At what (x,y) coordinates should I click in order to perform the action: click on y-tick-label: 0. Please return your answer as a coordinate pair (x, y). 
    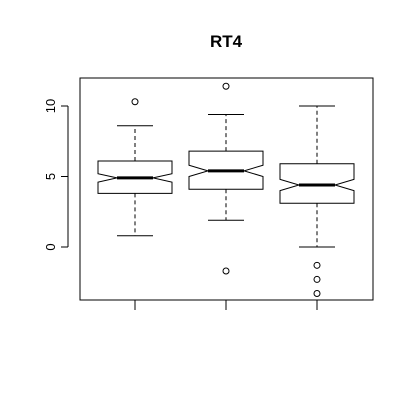
    Looking at the image, I should click on (50, 246).